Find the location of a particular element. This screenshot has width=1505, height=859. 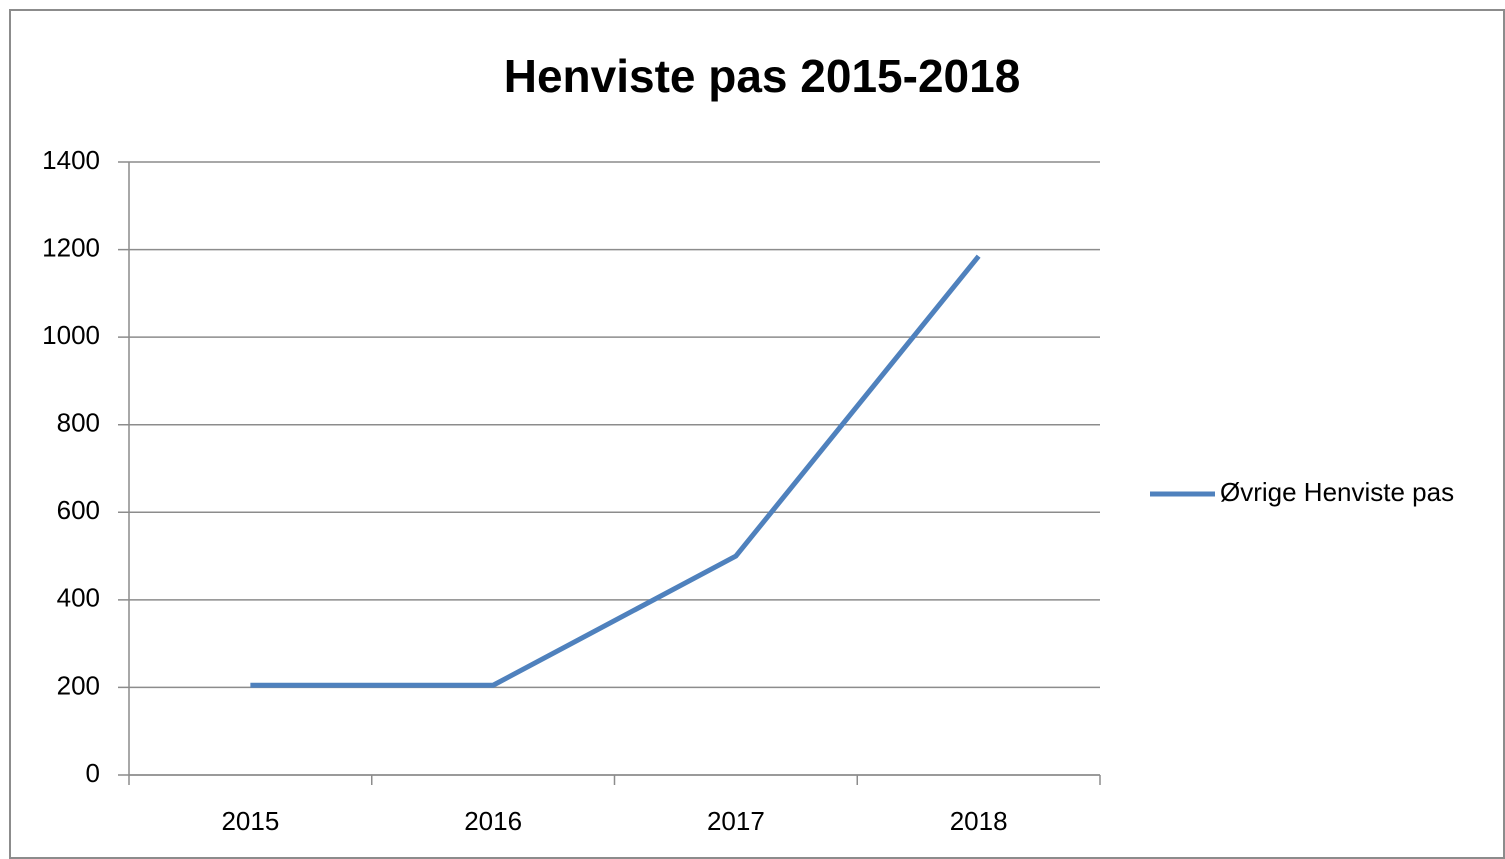

y-tick-label: 800 is located at coordinates (78, 423).